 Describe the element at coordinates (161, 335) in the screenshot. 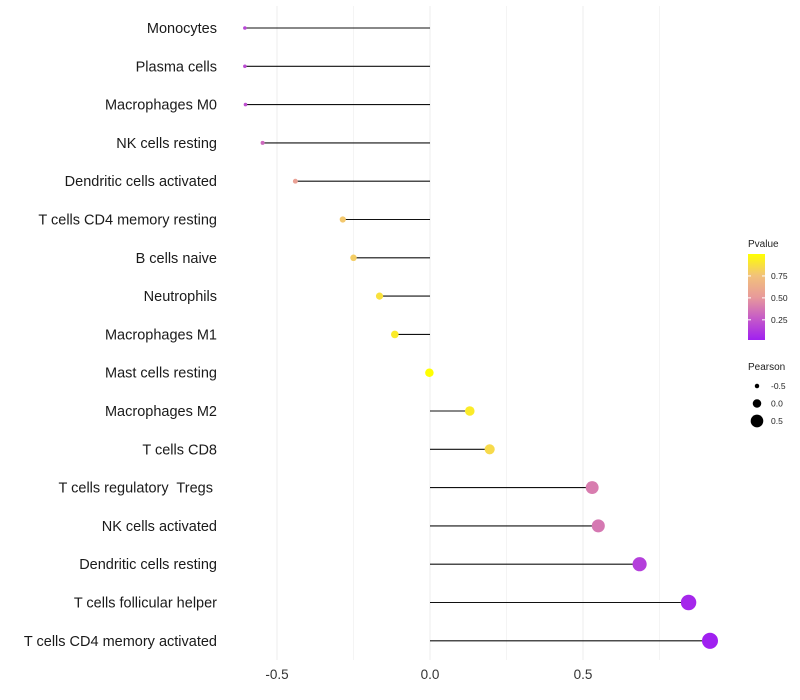

I see `category-label: Macrophages M1` at that location.